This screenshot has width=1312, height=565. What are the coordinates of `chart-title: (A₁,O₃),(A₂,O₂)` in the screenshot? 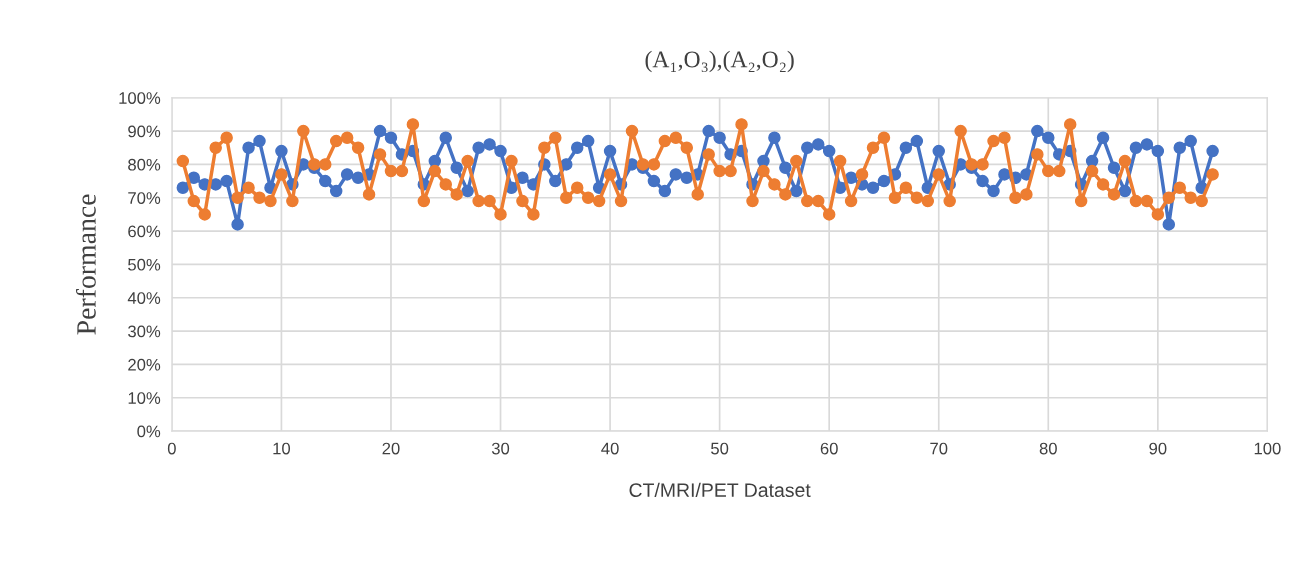 It's located at (719, 61).